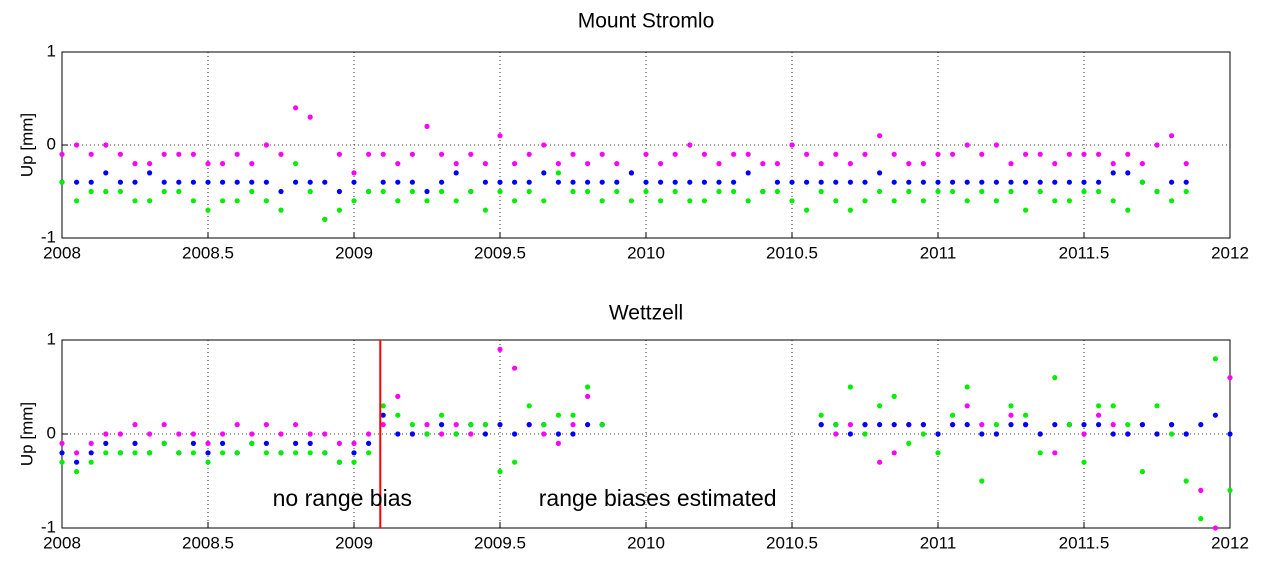 The height and width of the screenshot is (563, 1263). What do you see at coordinates (51, 50) in the screenshot?
I see `y-tick-label: 1` at bounding box center [51, 50].